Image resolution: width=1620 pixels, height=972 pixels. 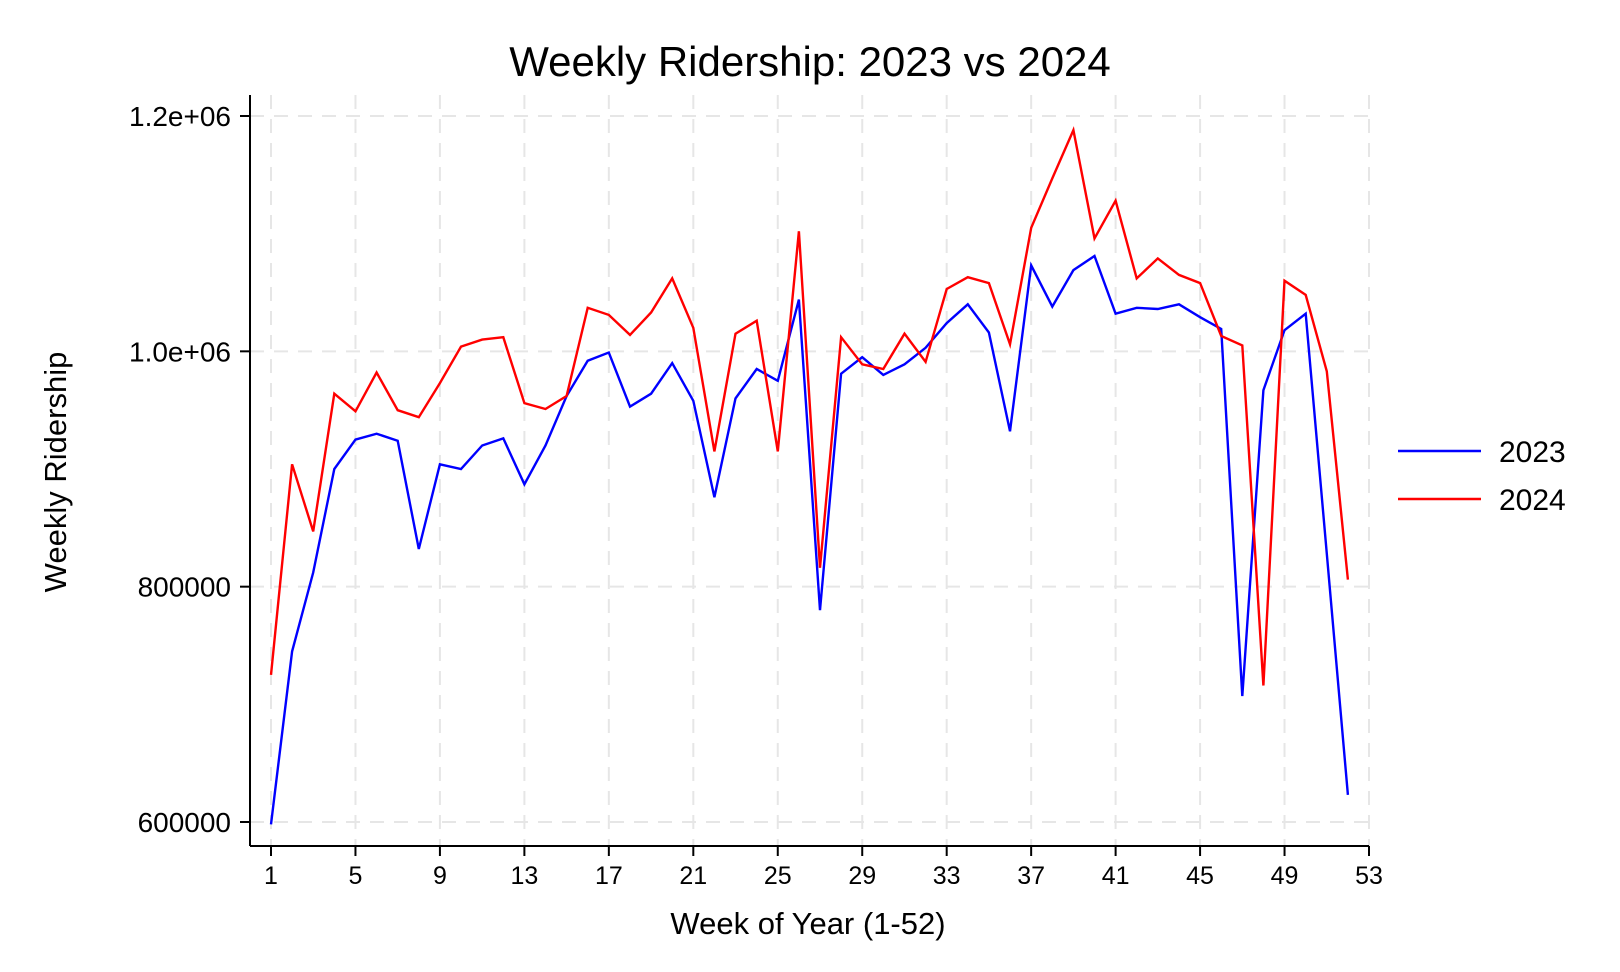 What do you see at coordinates (1532, 452) in the screenshot?
I see `legend-label-2023: 2023` at bounding box center [1532, 452].